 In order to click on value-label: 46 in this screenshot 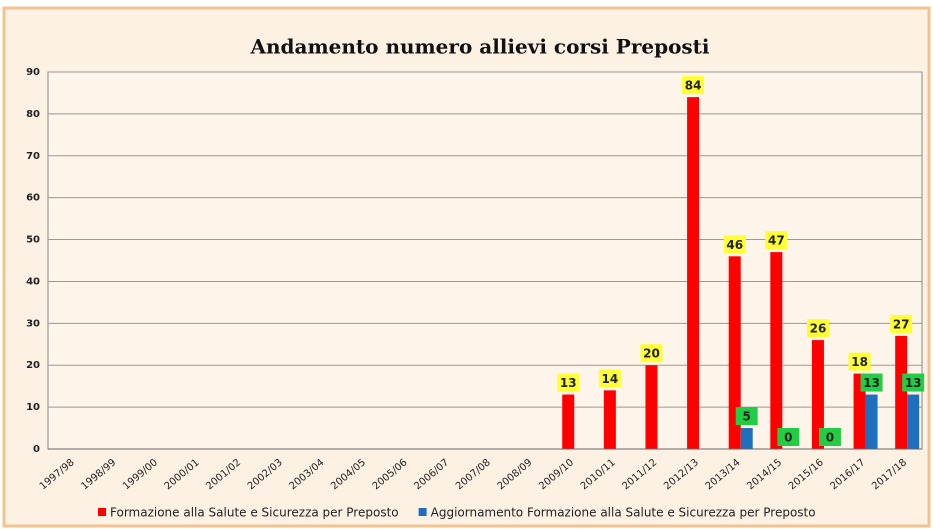, I will do `click(734, 245)`.